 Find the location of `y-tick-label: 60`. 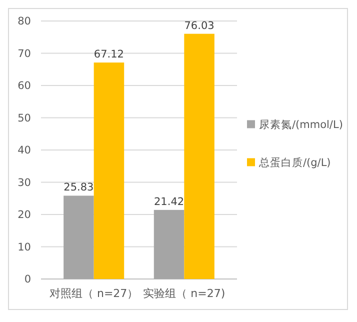

y-tick-label: 60 is located at coordinates (24, 86).